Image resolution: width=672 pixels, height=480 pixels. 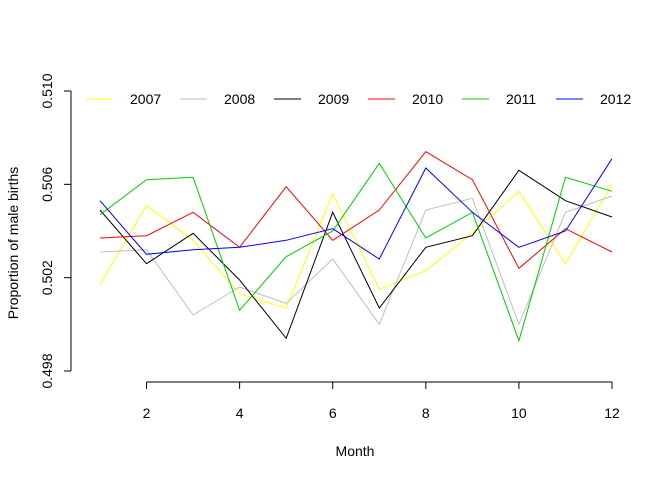 What do you see at coordinates (47, 184) in the screenshot?
I see `y-tick-label: 0.506` at bounding box center [47, 184].